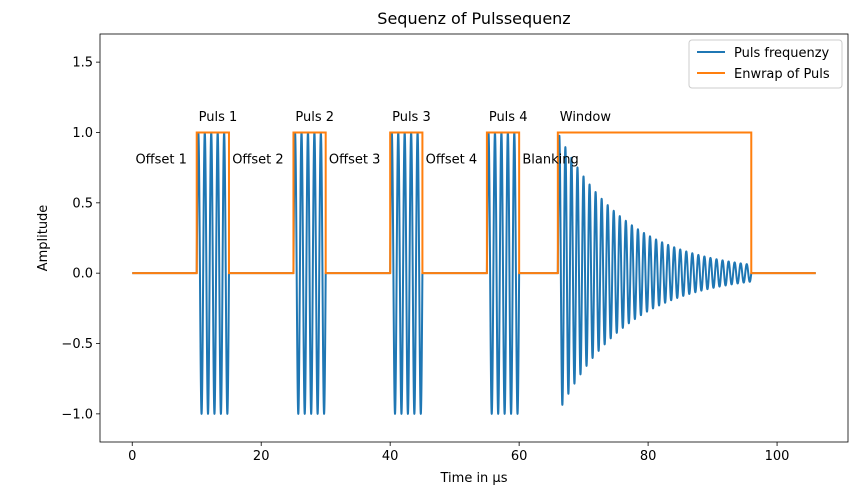 This screenshot has width=865, height=496. Describe the element at coordinates (777, 456) in the screenshot. I see `x-tick-label: 100` at that location.